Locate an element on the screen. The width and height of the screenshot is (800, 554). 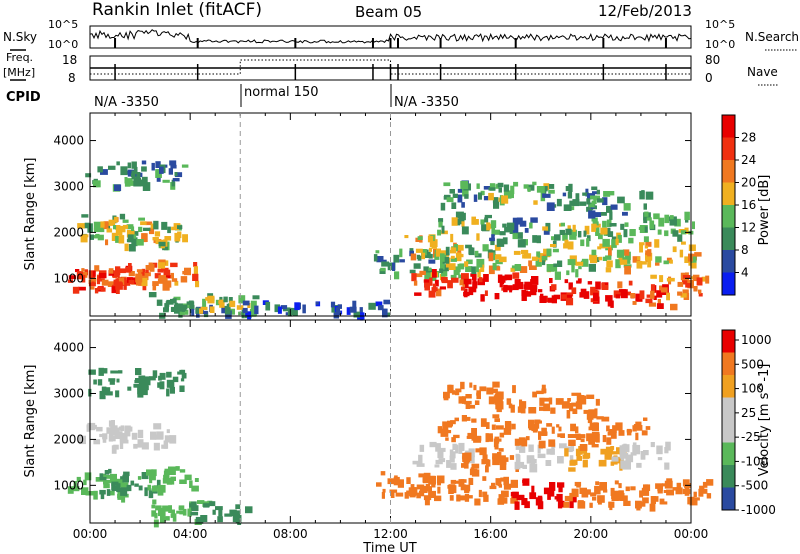
colorbar-tick-label: 100 is located at coordinates (752, 389).